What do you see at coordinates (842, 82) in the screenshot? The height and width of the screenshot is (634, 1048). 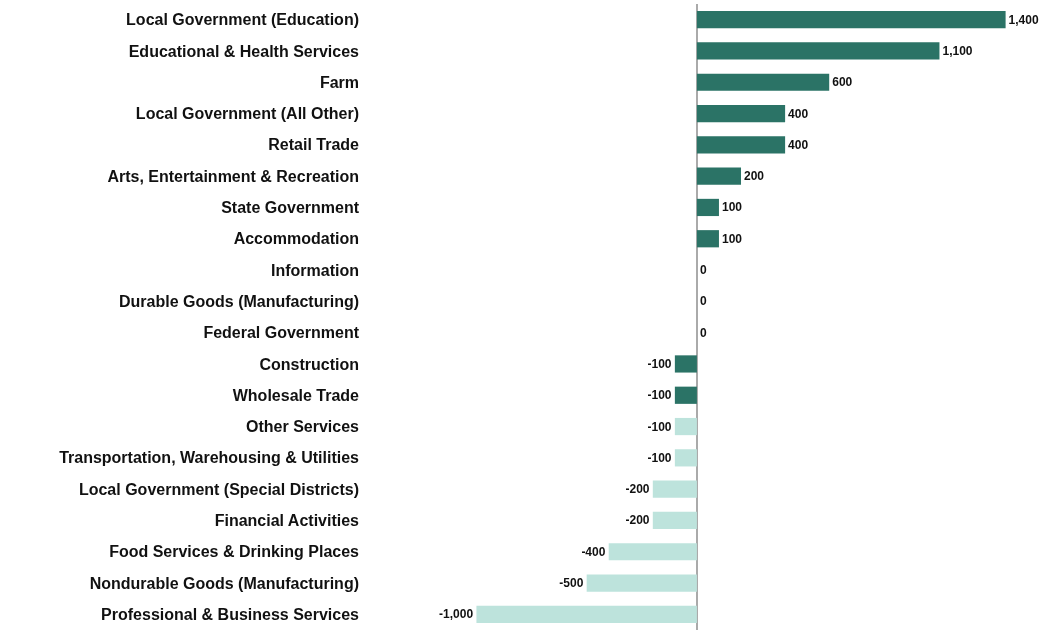 I see `data-label: 600` at bounding box center [842, 82].